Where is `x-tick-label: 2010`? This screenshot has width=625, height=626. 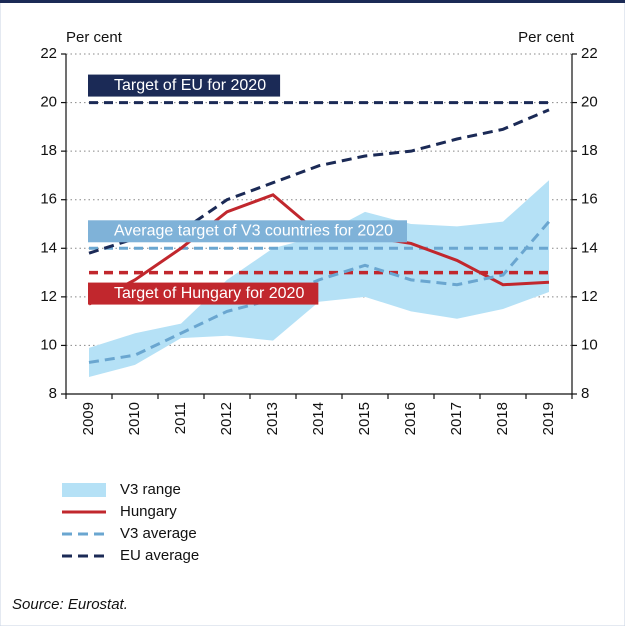 x-tick-label: 2010 is located at coordinates (134, 418).